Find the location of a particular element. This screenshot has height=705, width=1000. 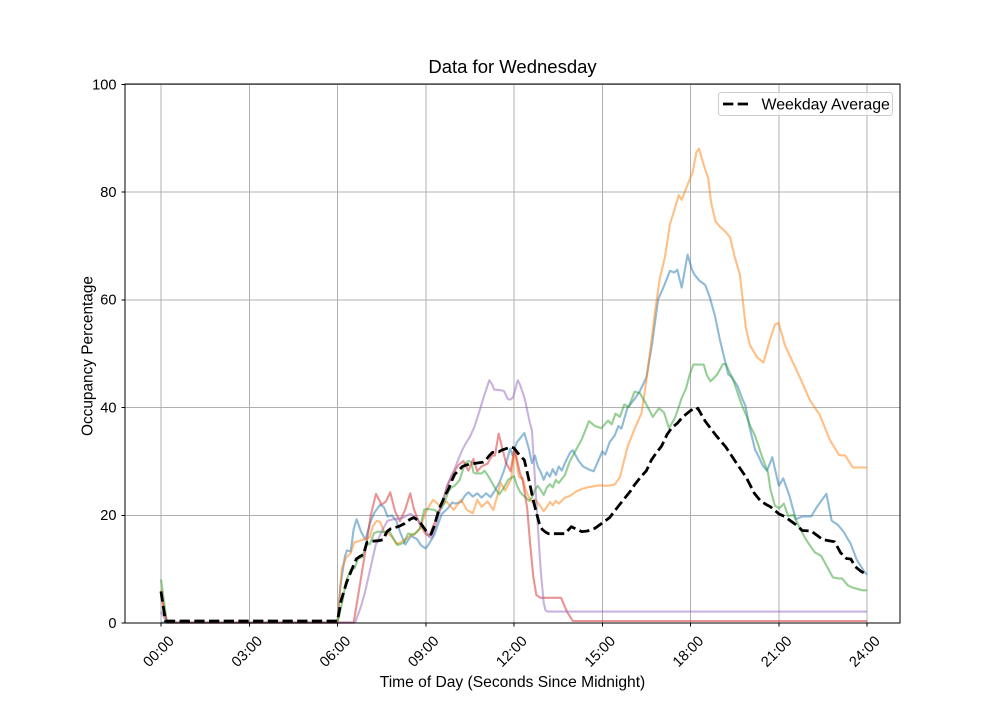

svg-text: 80 is located at coordinates (108, 193).